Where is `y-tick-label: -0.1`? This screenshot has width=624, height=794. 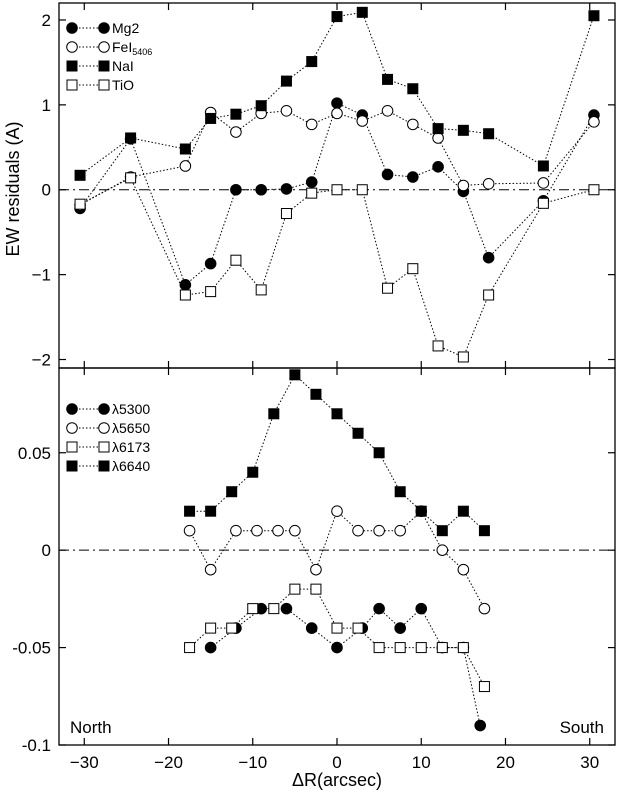
y-tick-label: -0.1 is located at coordinates (36, 745).